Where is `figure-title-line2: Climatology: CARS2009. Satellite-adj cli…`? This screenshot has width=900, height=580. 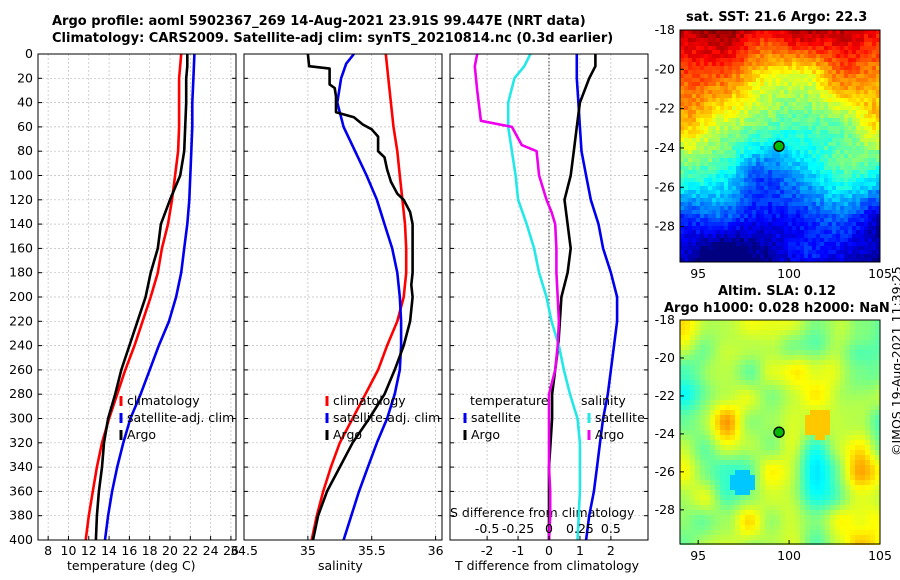
figure-title-line2: Climatology: CARS2009. Satellite-adj cli… is located at coordinates (333, 38).